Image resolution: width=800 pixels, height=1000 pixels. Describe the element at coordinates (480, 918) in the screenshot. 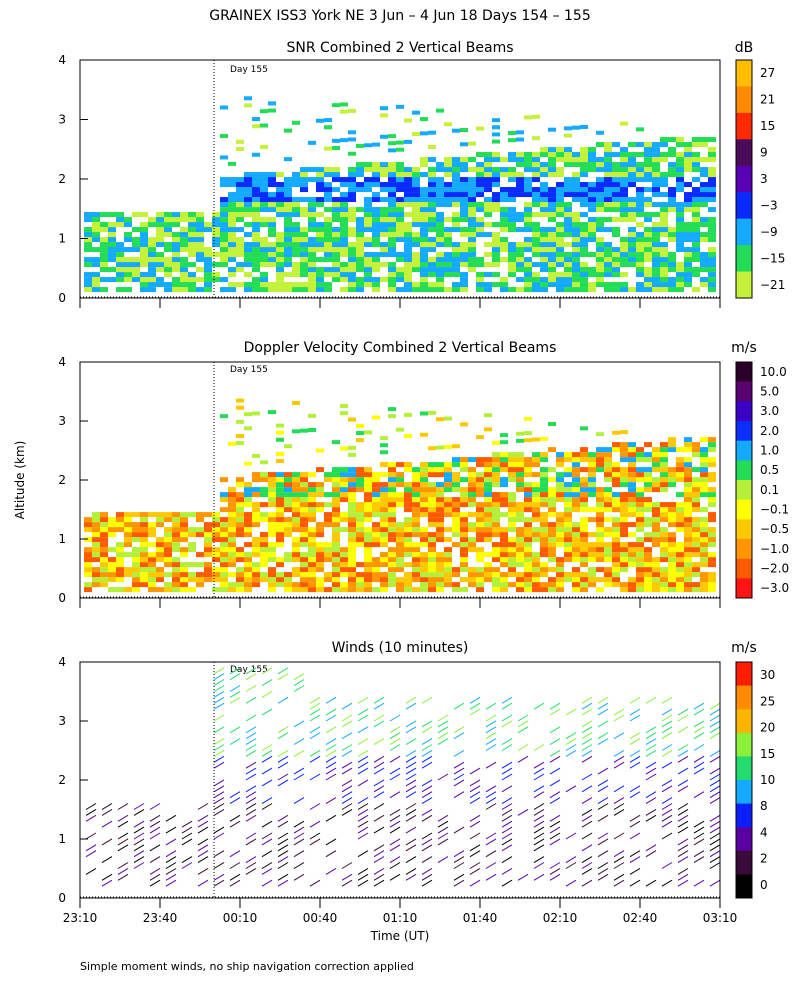

I see `x-tick-label: 01:40` at that location.